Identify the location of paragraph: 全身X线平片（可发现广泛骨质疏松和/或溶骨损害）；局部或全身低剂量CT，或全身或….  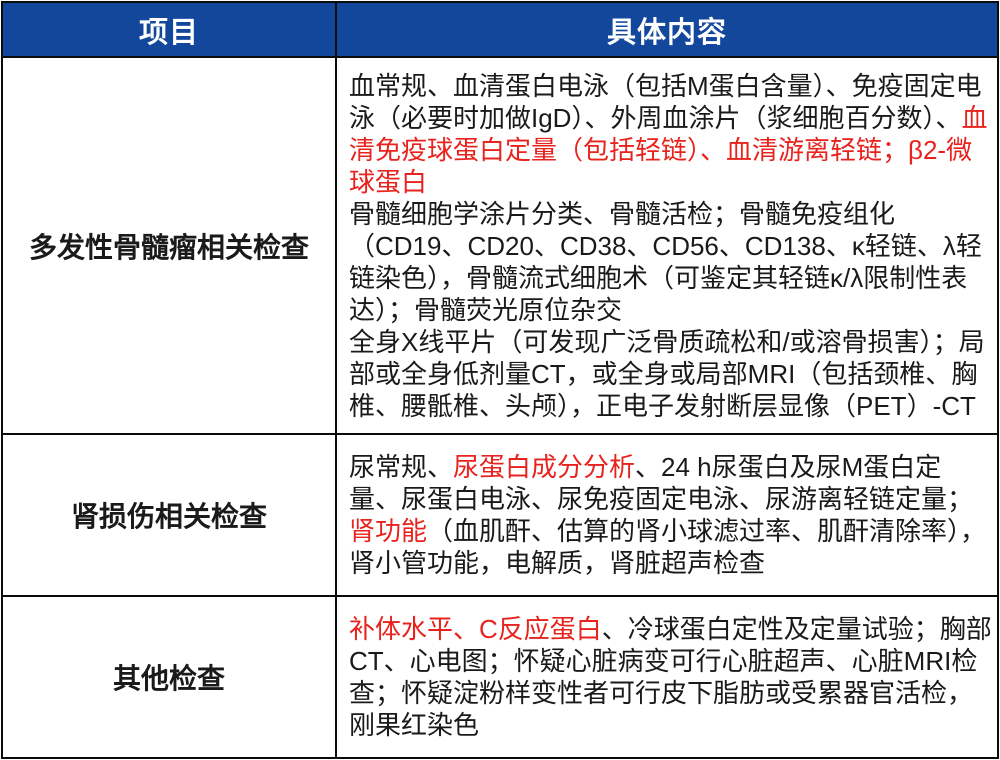
(671, 374).